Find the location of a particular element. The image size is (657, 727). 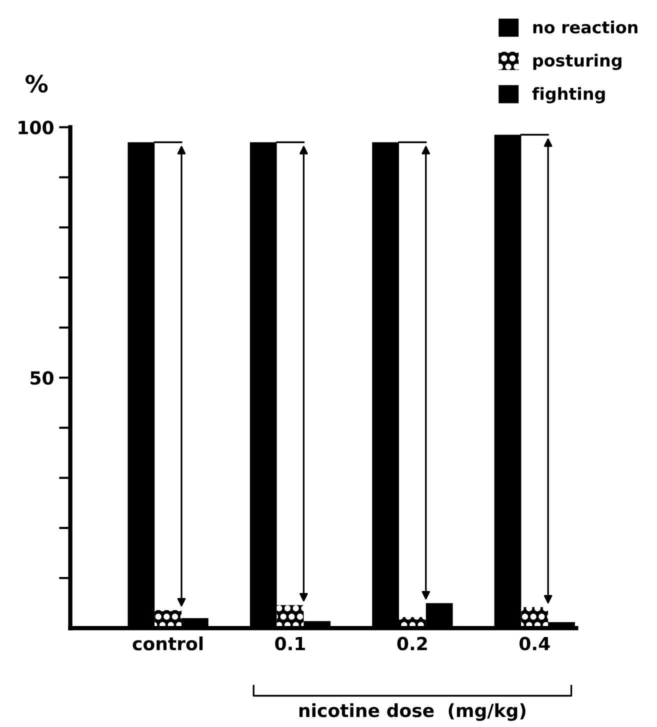

x-tick-label: control is located at coordinates (167, 643).